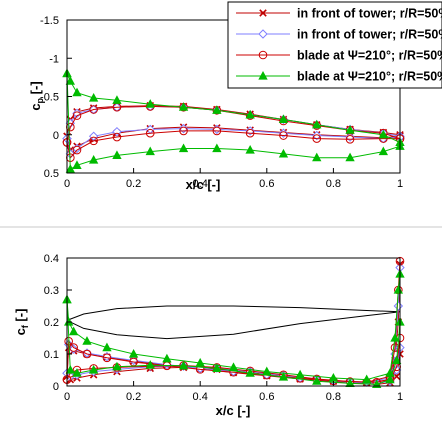 Image resolution: width=442 pixels, height=424 pixels. Describe the element at coordinates (233, 179) in the screenshot. I see `cp-x-ticks: 0 0.2 0.4 0.6 0.8 1` at that location.